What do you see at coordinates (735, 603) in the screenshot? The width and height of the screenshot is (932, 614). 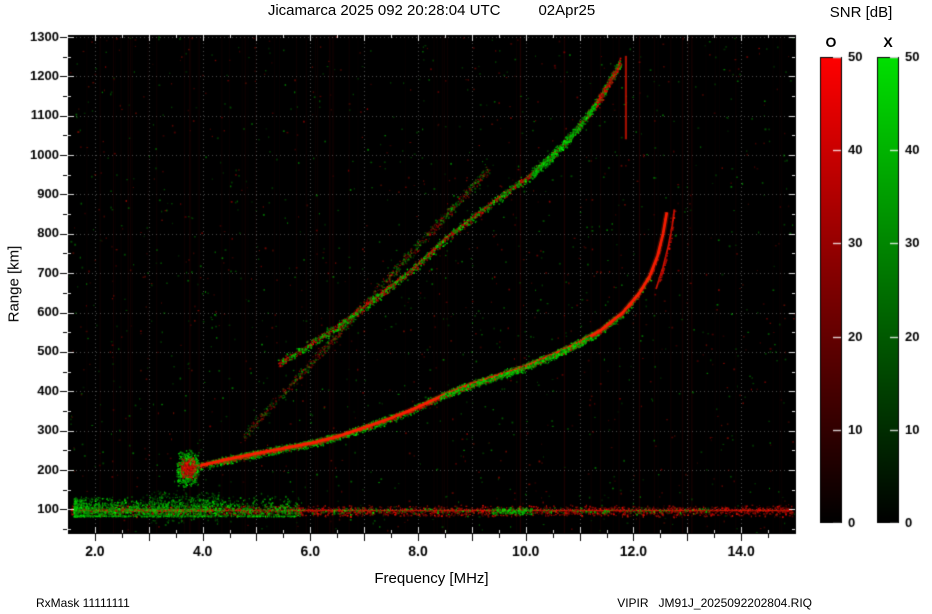 I see `filename-label: JM91J_2025092202804.RIQ` at bounding box center [735, 603].